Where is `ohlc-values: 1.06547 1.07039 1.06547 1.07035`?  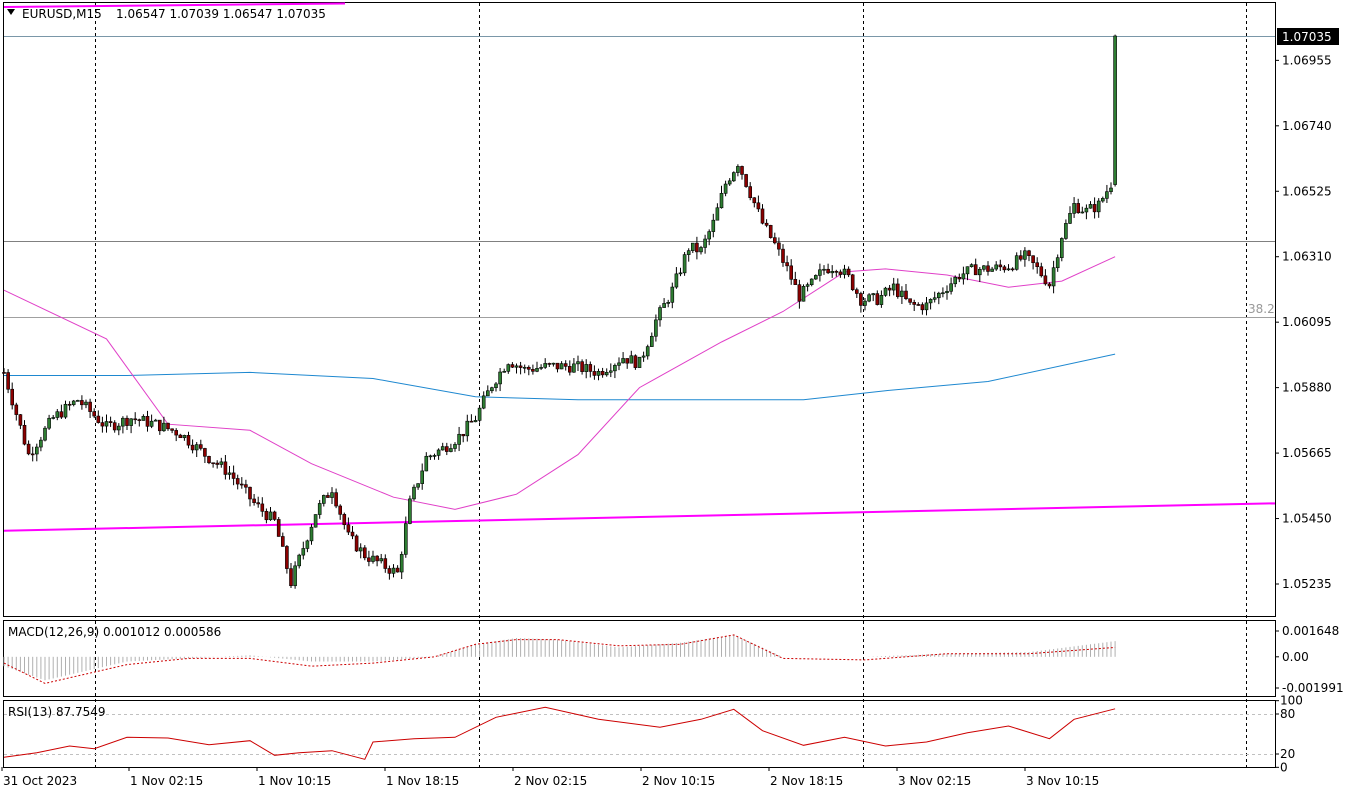
ohlc-values: 1.06547 1.07039 1.06547 1.07035 is located at coordinates (221, 14).